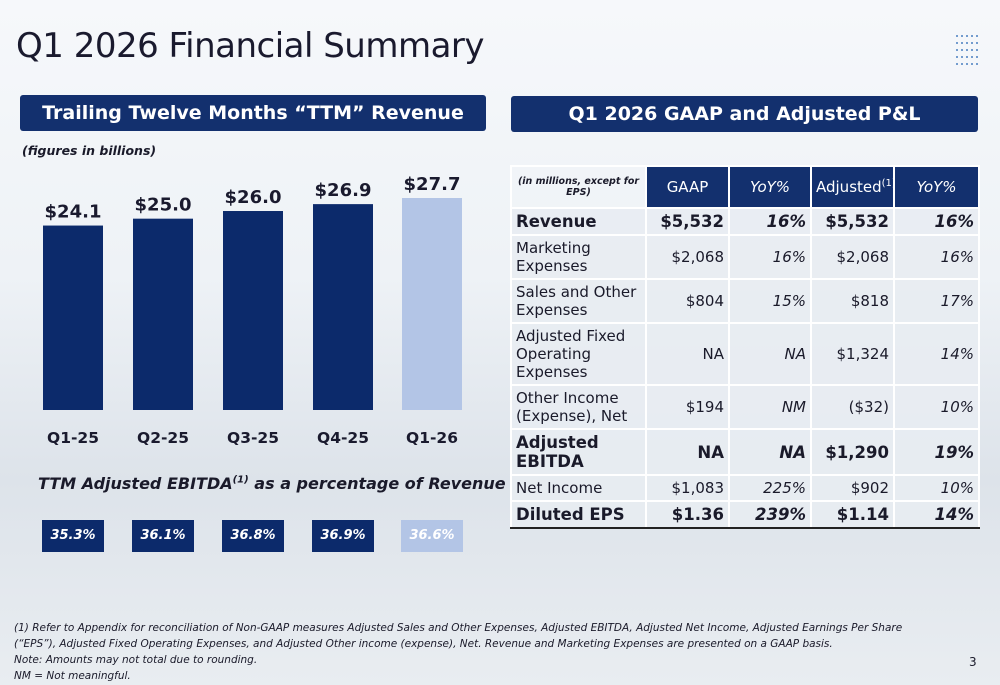 The image size is (1000, 685). I want to click on table-cell: $902, so click(852, 488).